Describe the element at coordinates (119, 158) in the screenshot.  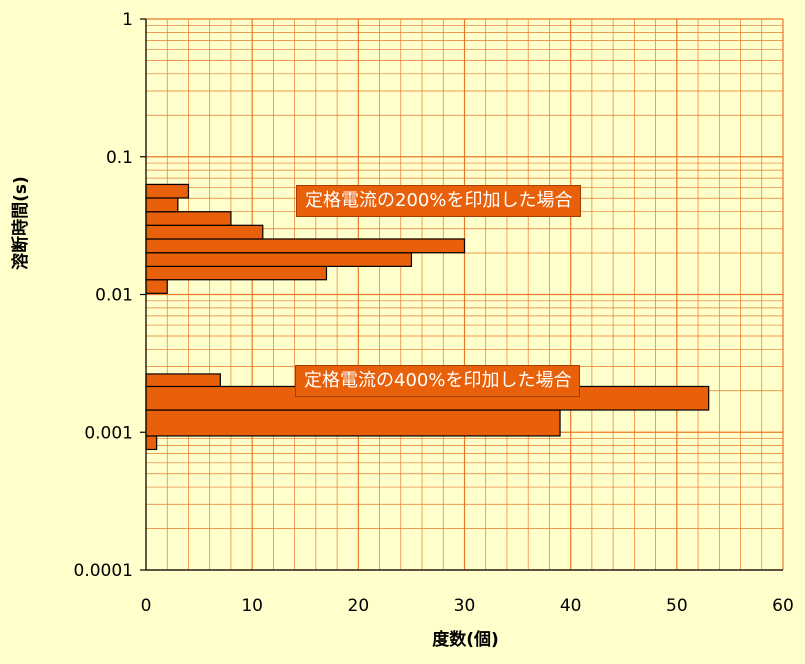
I see `y-tick-label: 0.1` at that location.